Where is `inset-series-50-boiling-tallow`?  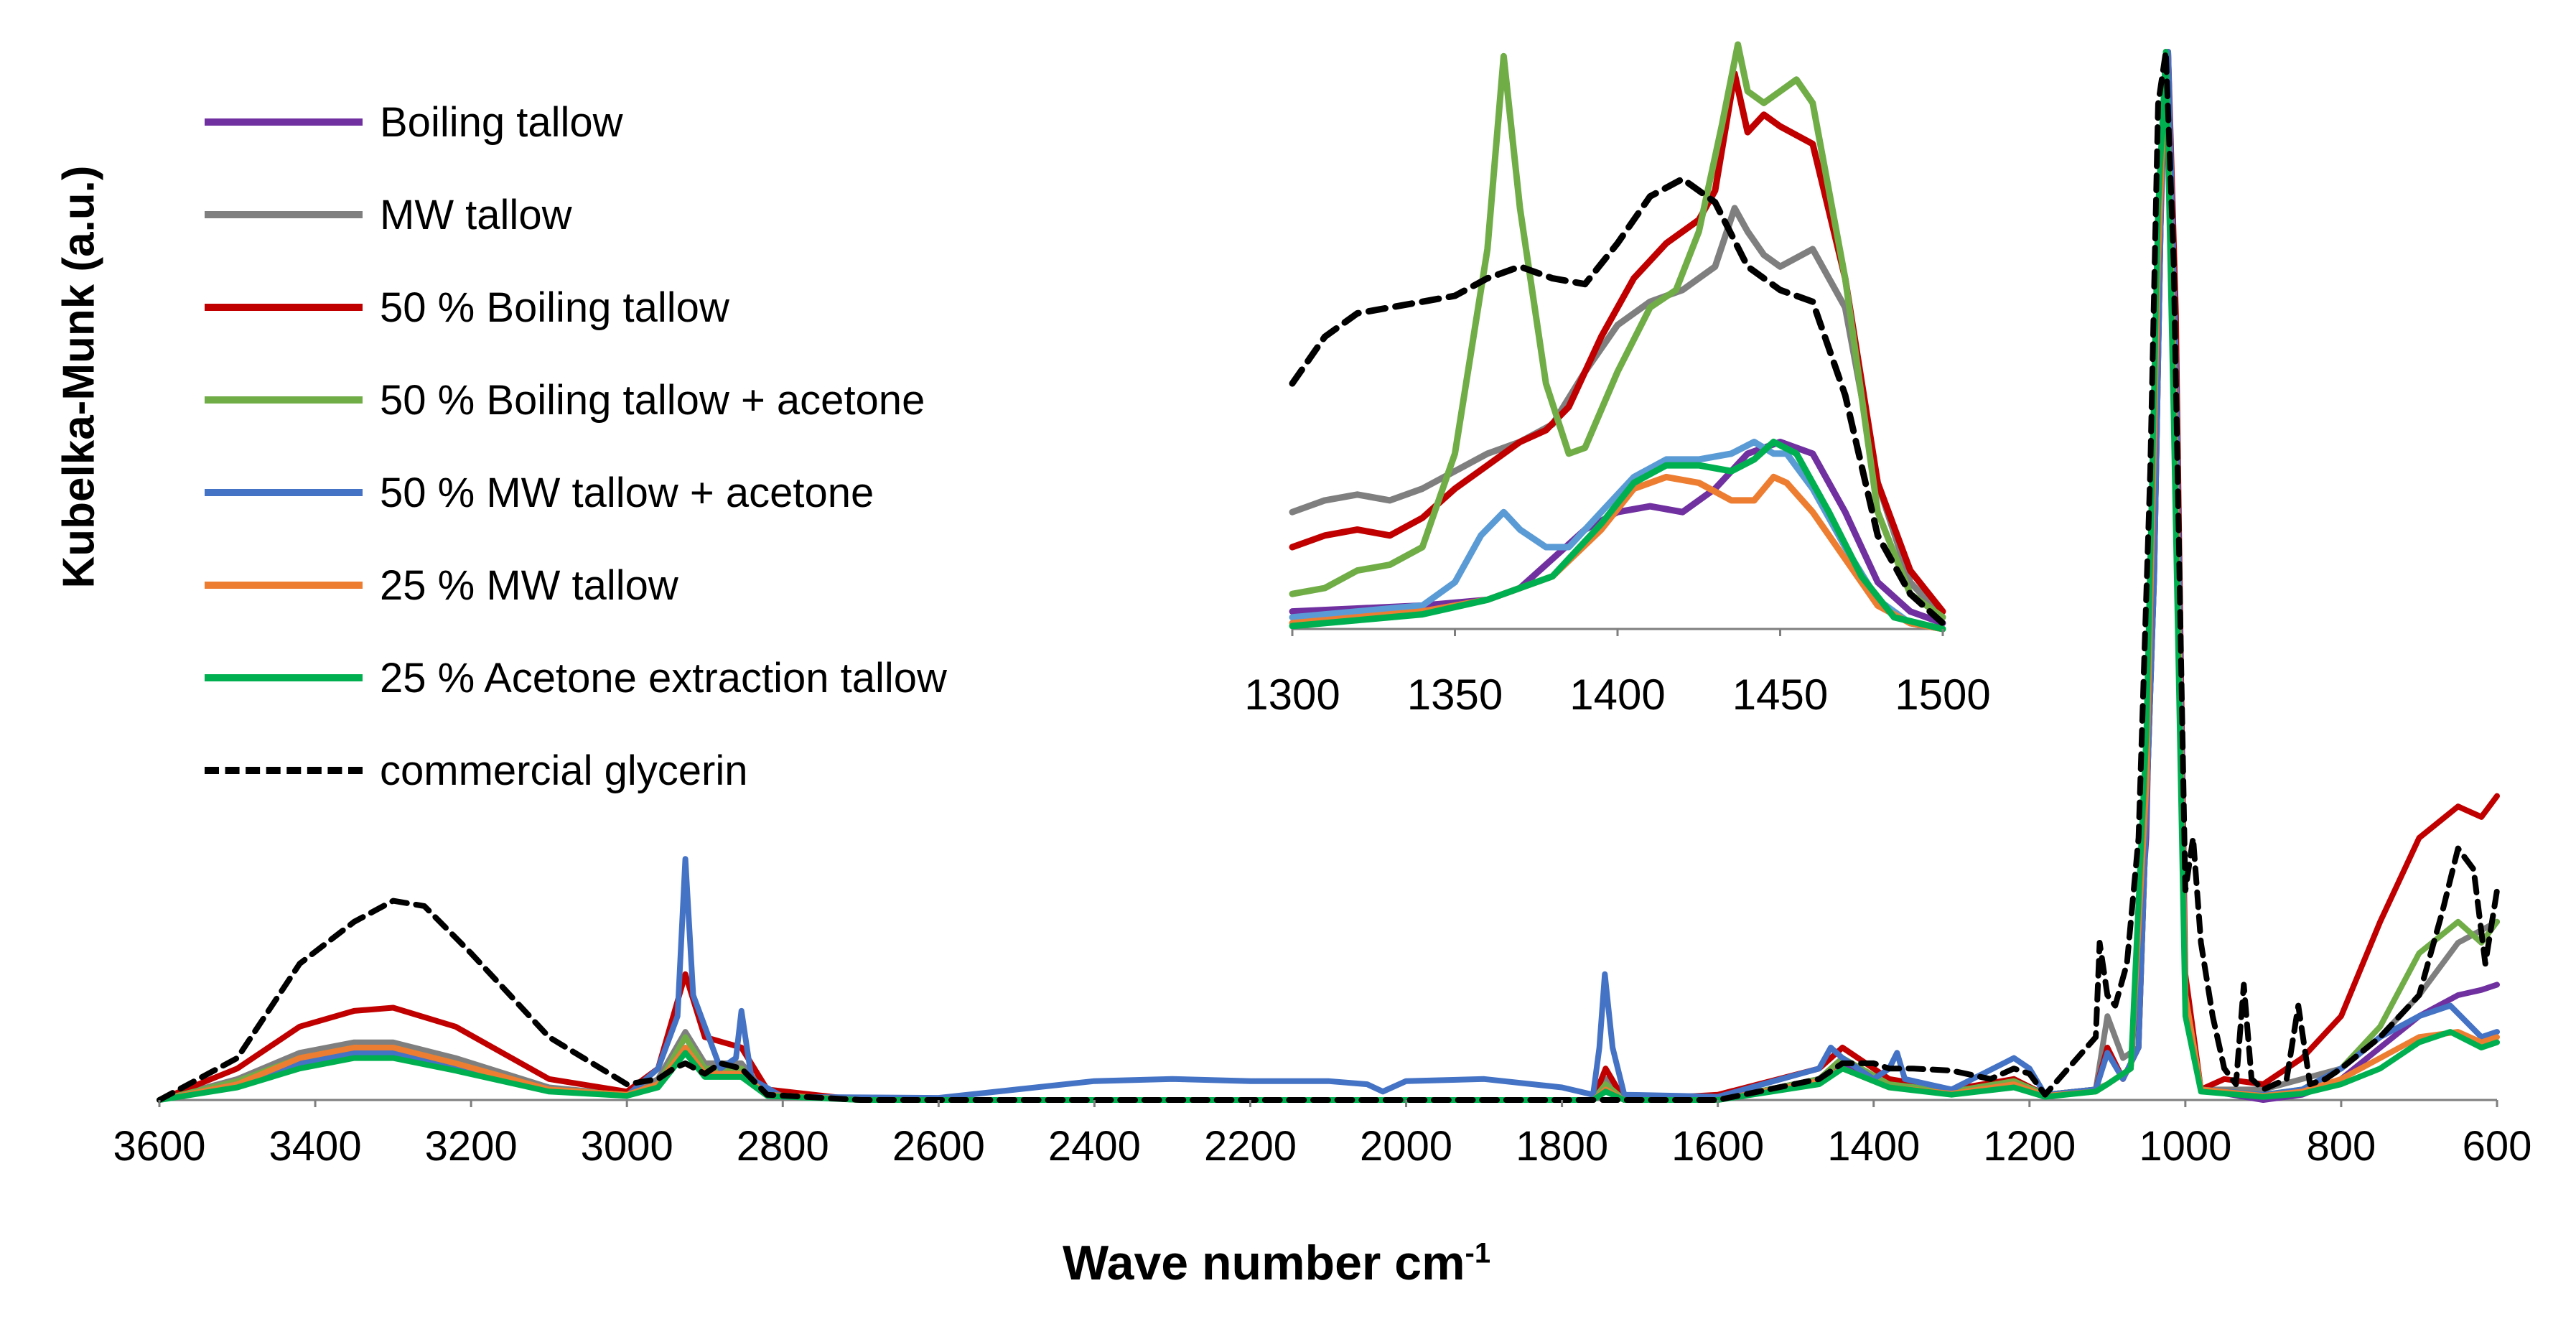 inset-series-50-boiling-tallow is located at coordinates (1617, 343).